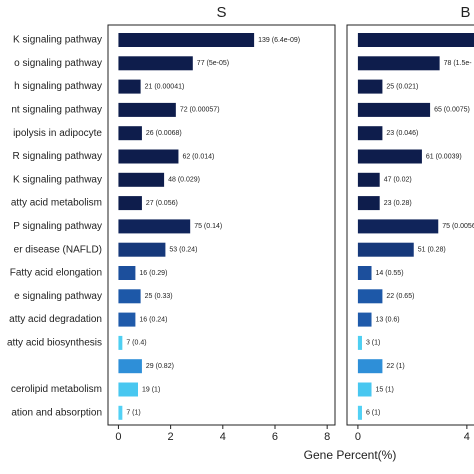 The width and height of the screenshot is (474, 474). Describe the element at coordinates (160, 366) in the screenshot. I see `bar-label: 29 (0.82)` at that location.